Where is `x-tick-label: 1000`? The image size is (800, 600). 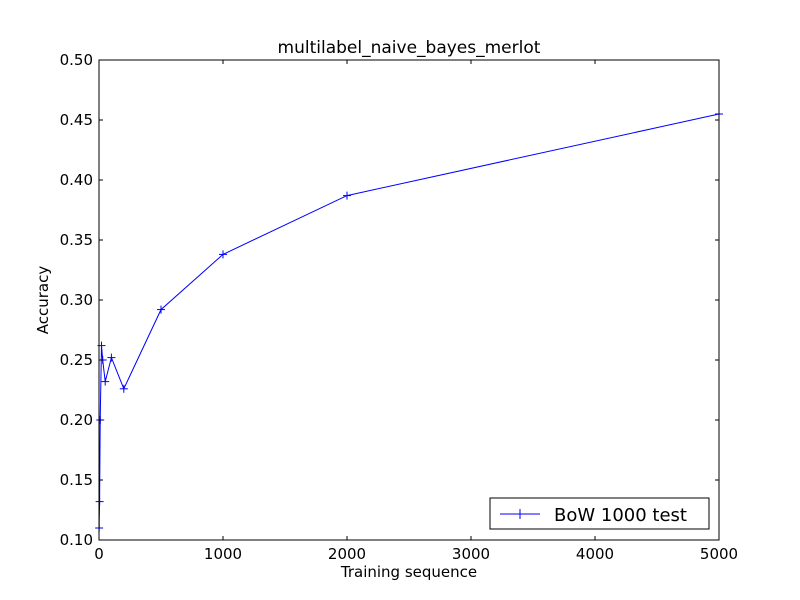 x-tick-label: 1000 is located at coordinates (223, 554).